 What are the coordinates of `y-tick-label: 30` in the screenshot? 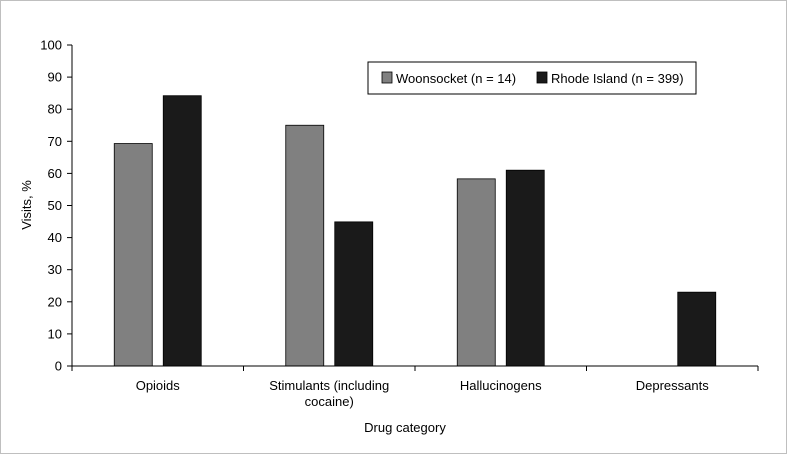 It's located at (55, 269).